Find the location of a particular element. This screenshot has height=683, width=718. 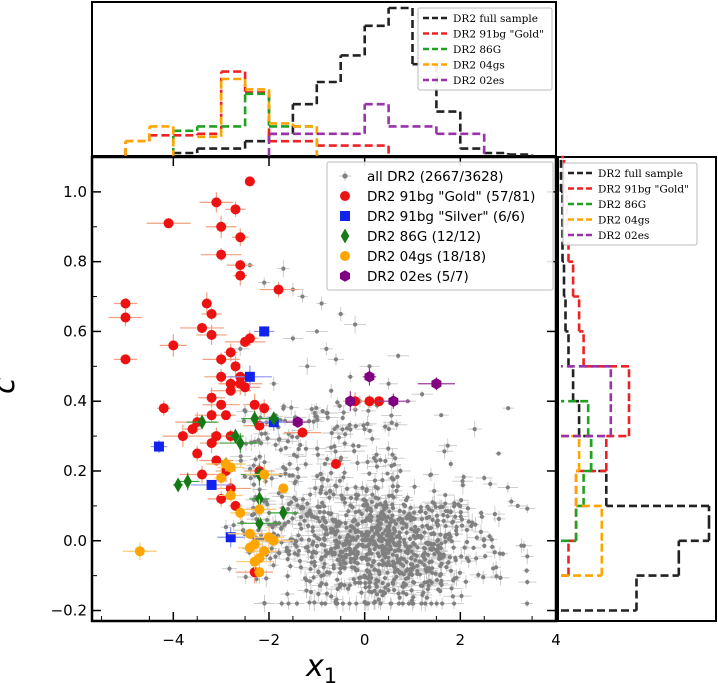

x-tick-label: −2 is located at coordinates (269, 640).